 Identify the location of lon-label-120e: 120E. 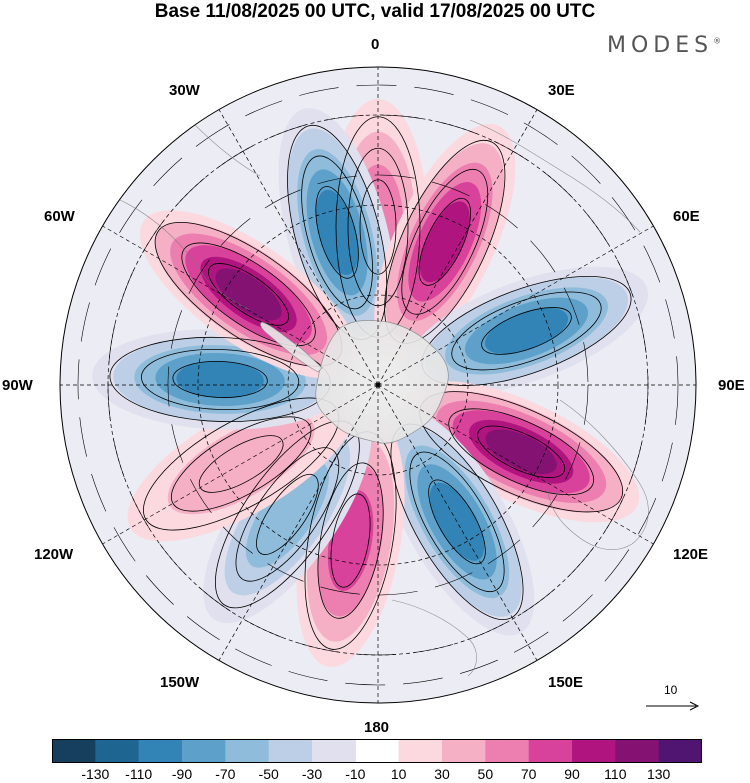
(691, 554).